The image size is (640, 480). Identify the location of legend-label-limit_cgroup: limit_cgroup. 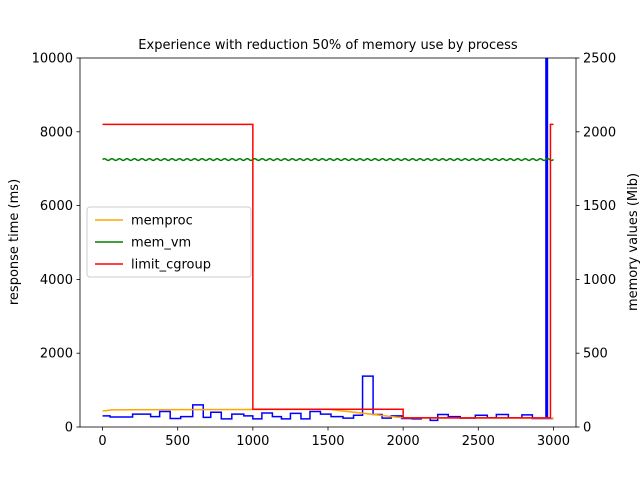
(171, 265).